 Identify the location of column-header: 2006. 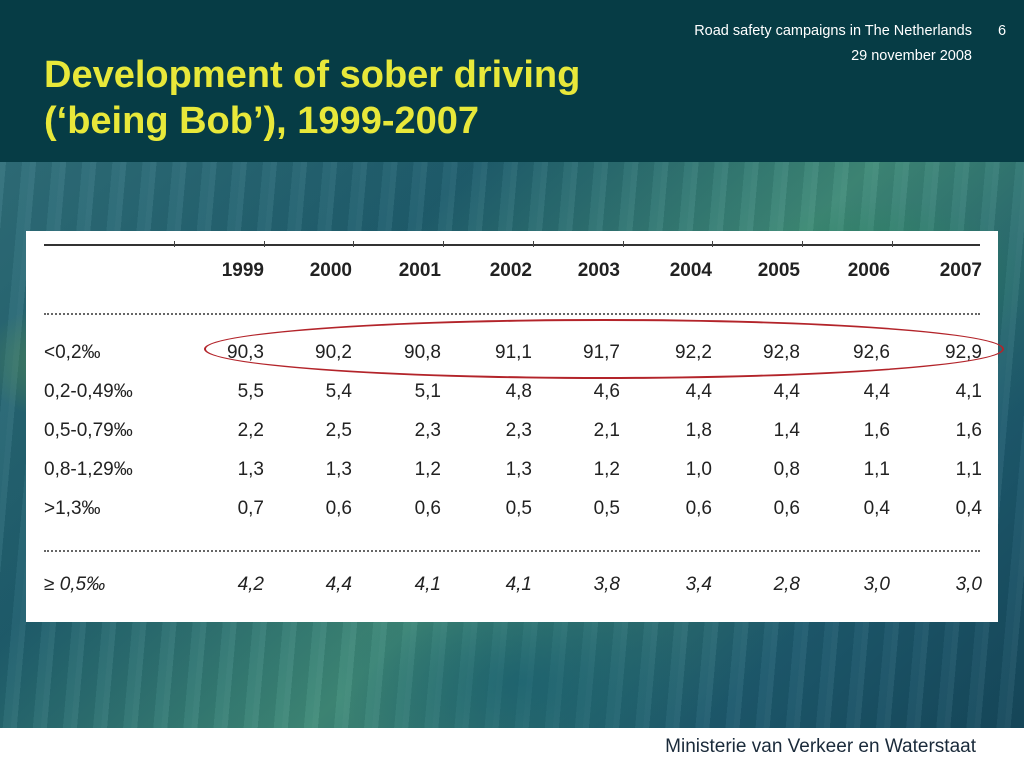
(868, 270).